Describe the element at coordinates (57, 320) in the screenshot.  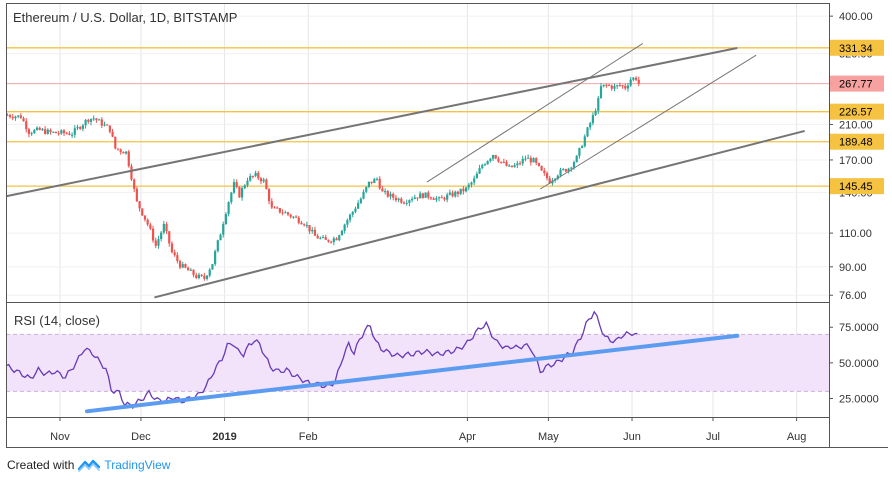
I see `rsi-title: RSI (14, close)` at that location.